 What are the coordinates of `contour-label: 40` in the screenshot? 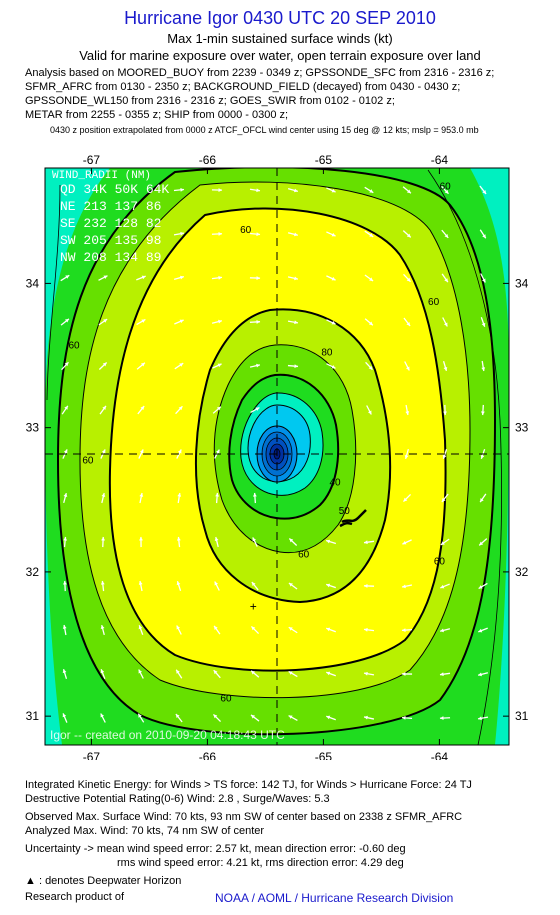 It's located at (335, 482).